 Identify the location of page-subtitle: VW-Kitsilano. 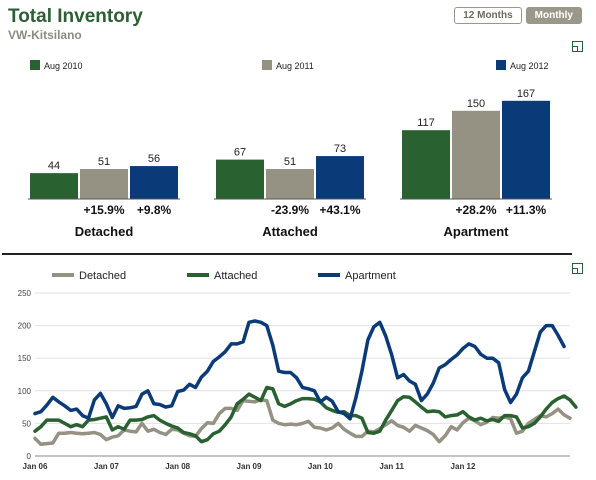
(45, 35).